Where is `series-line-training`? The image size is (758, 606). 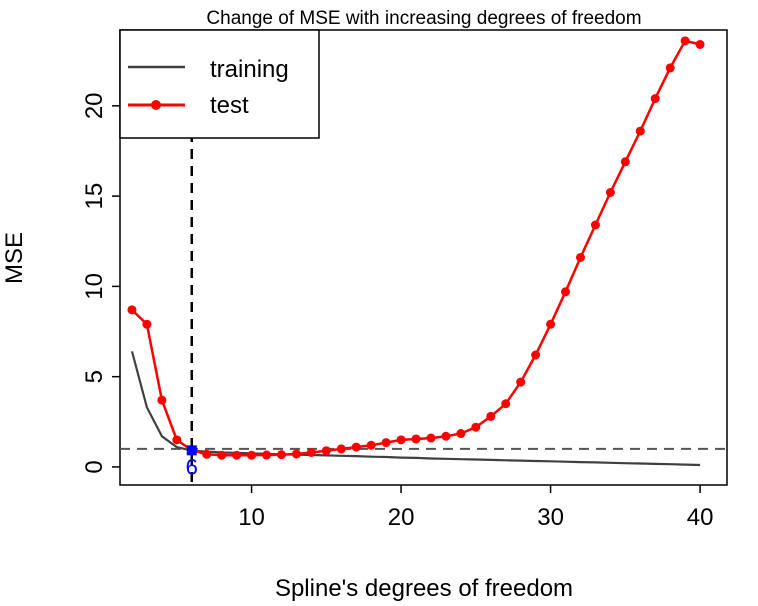 series-line-training is located at coordinates (415, 409).